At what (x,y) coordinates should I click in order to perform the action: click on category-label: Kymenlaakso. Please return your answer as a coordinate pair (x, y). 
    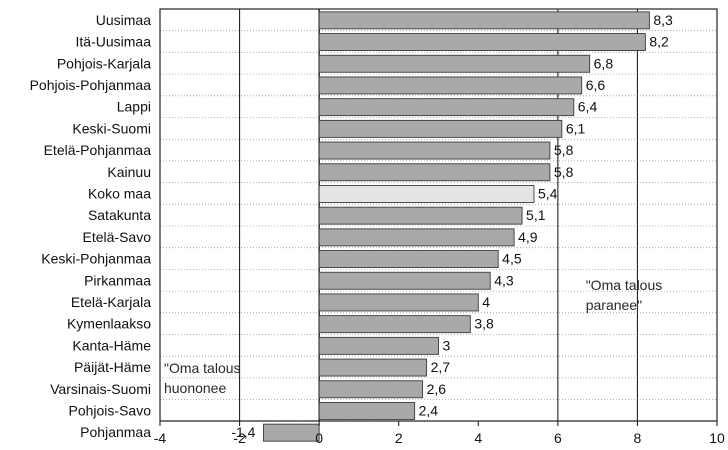
    Looking at the image, I should click on (109, 324).